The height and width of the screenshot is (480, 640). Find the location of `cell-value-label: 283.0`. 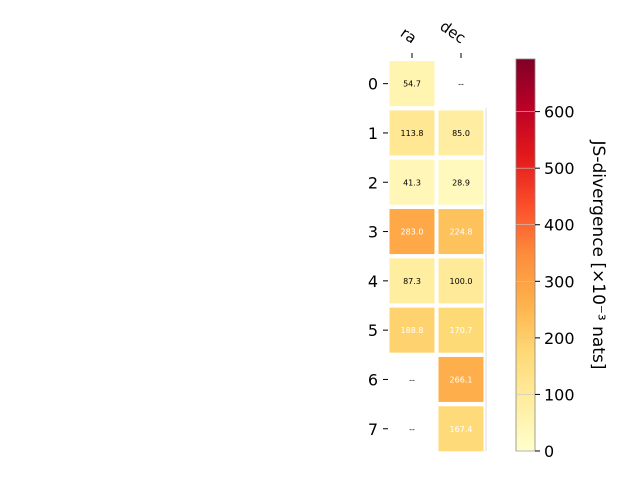

cell-value-label: 283.0 is located at coordinates (412, 232).